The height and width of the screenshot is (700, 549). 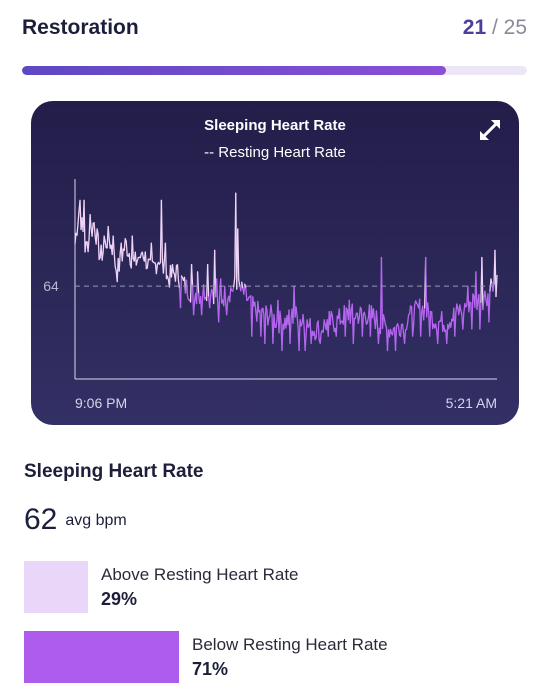 I want to click on score-value: 21, so click(x=474, y=27).